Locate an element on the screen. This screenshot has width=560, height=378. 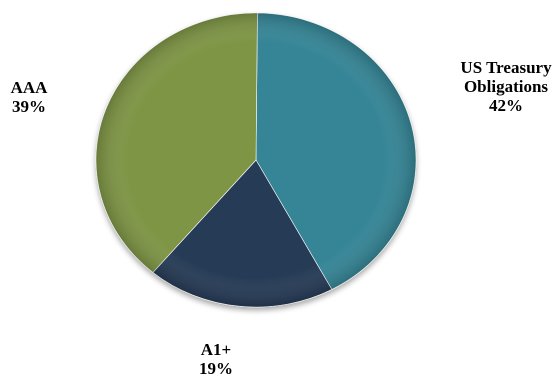
slice-label-us-treasury-line2: Obligations is located at coordinates (506, 86).